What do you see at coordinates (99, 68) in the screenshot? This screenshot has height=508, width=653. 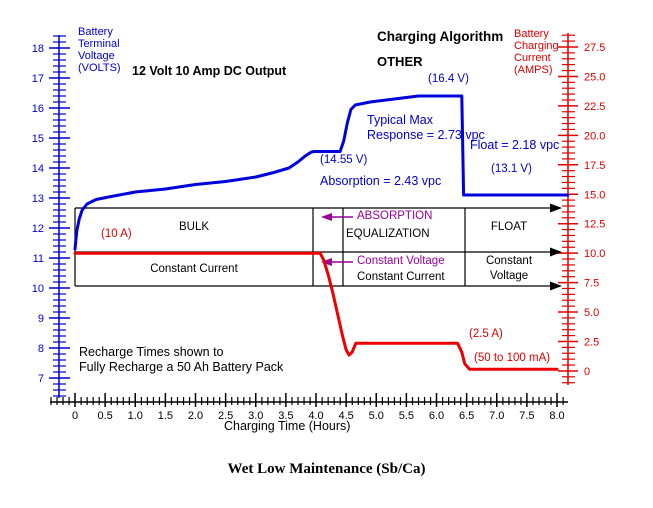 I see `left-axis-title-line: (VOLTS)` at bounding box center [99, 68].